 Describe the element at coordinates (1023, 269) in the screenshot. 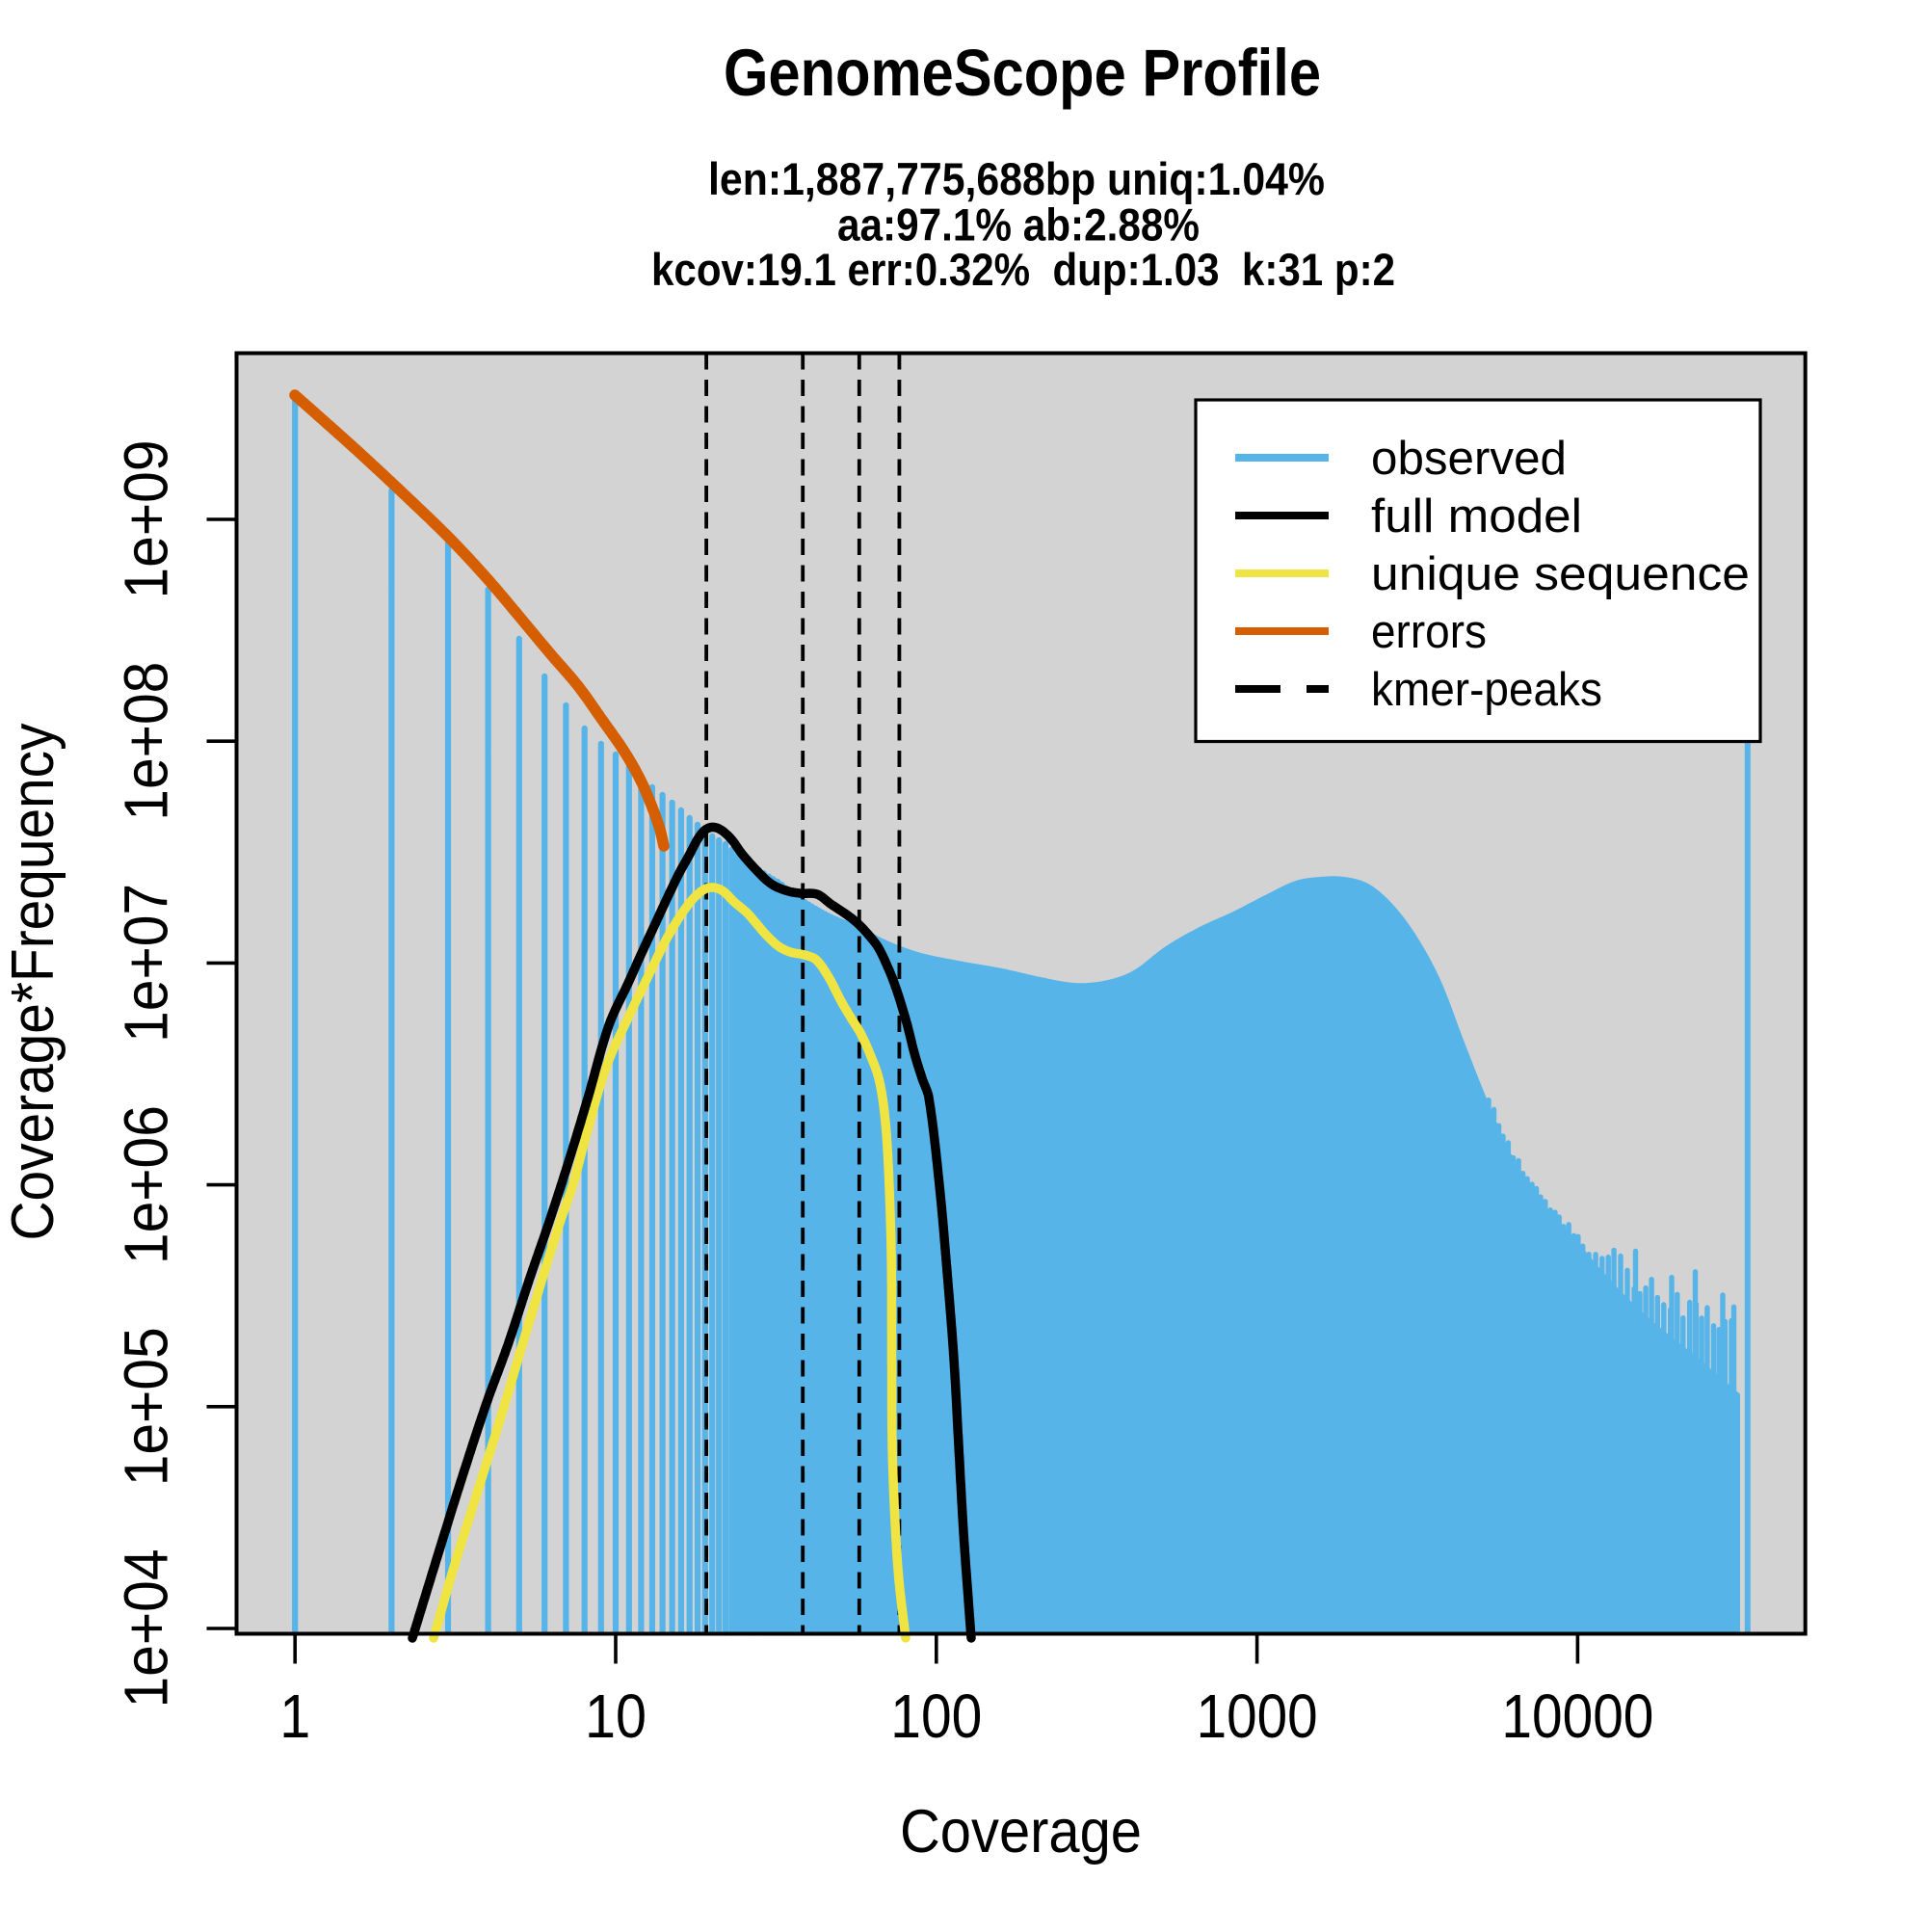

I see `svg-text:kcov:19.1 err:0.32% dup:1.03: kcov:19.1 err:0.32% dup:1.03 k:31 p:2` at that location.